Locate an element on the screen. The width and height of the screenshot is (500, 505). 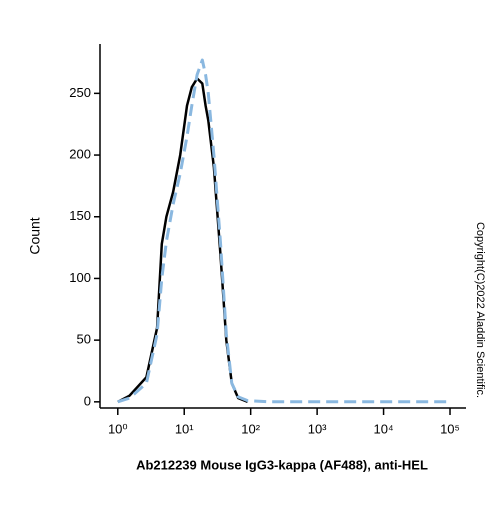
y-tick-label: 50 is located at coordinates (84, 339).